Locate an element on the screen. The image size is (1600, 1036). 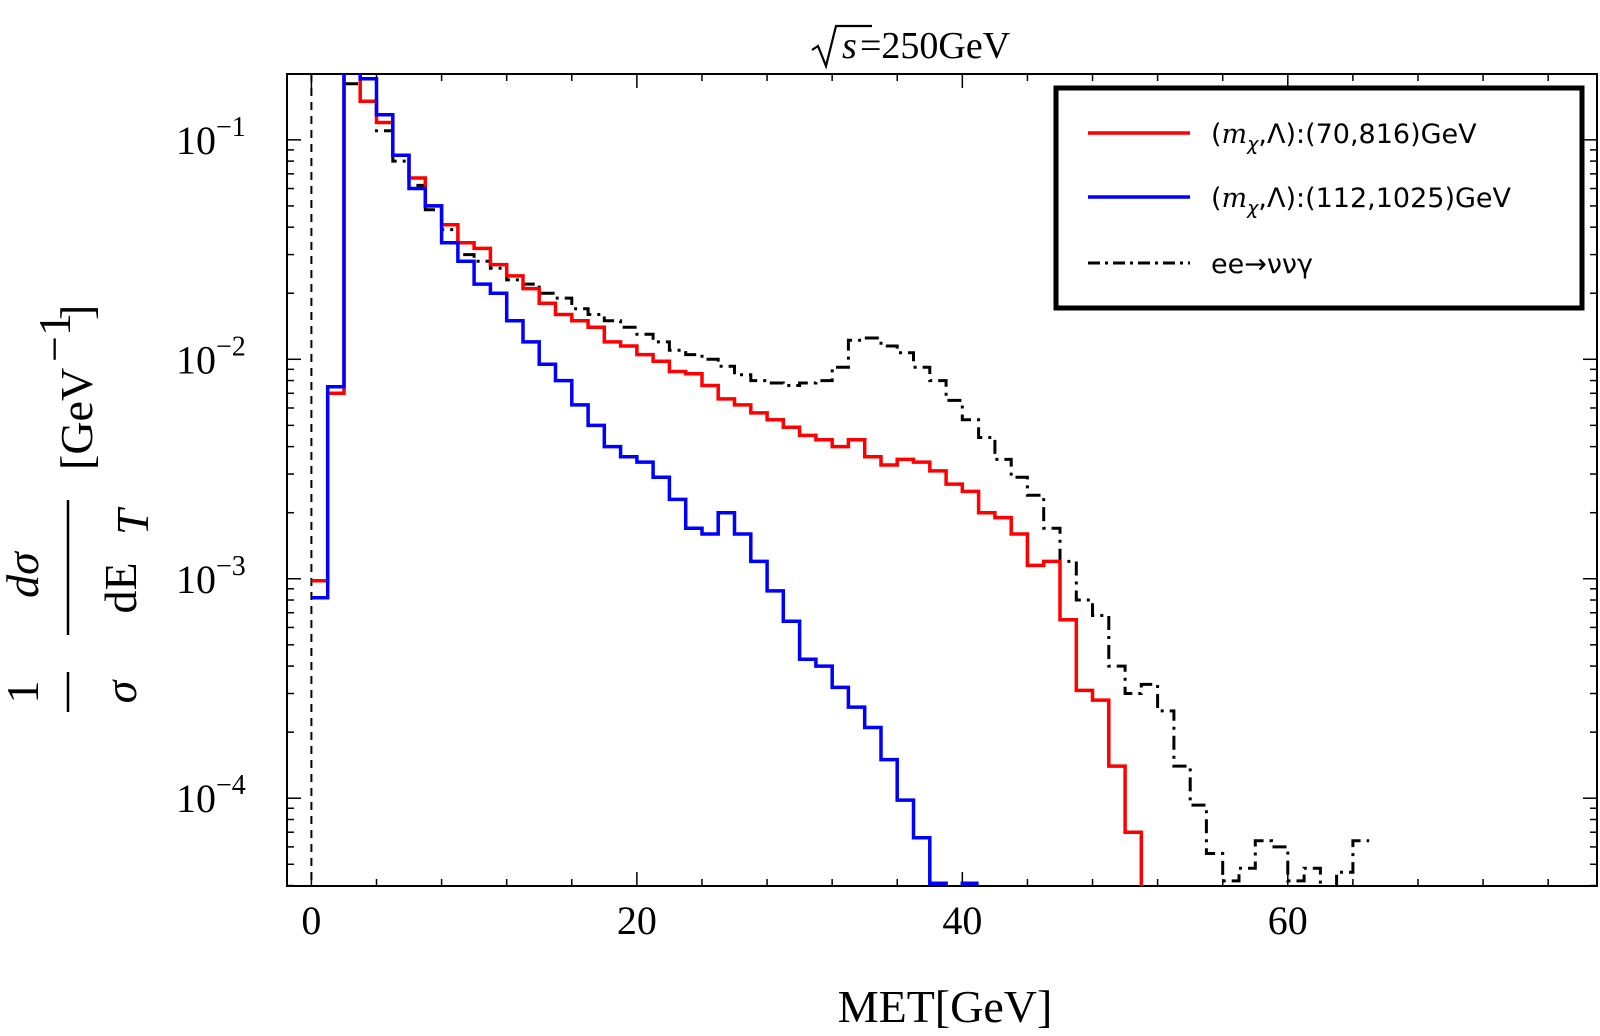
y-label-unit: [GeV is located at coordinates (76, 419).